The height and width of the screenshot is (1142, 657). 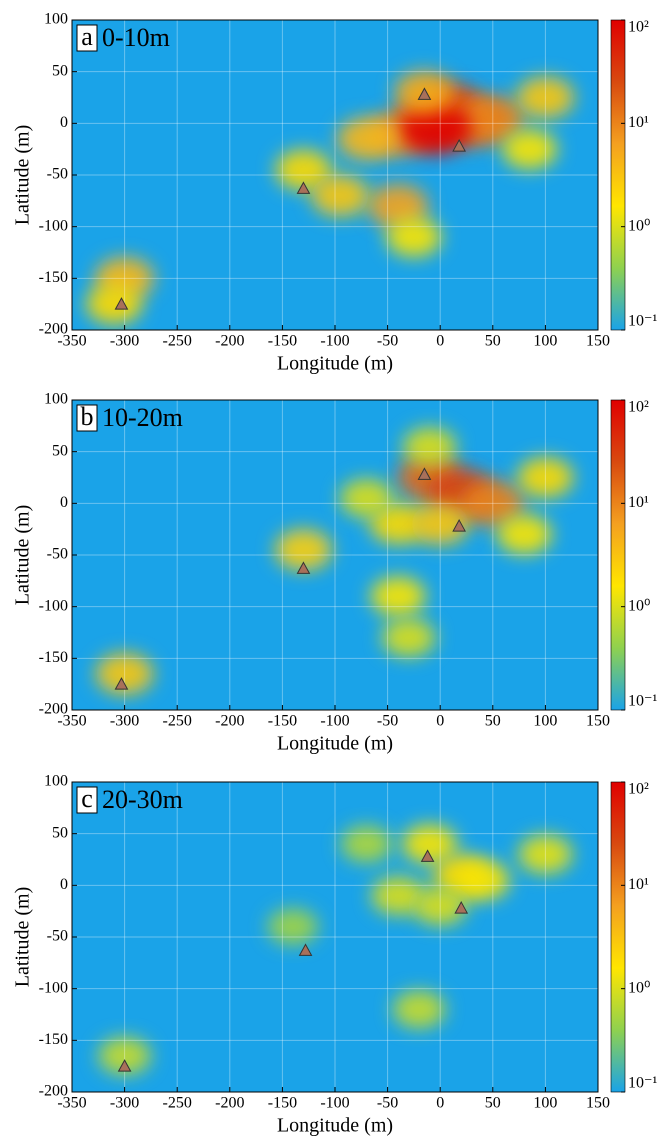 I want to click on y-axis-title: Latitude (m), so click(x=23, y=555).